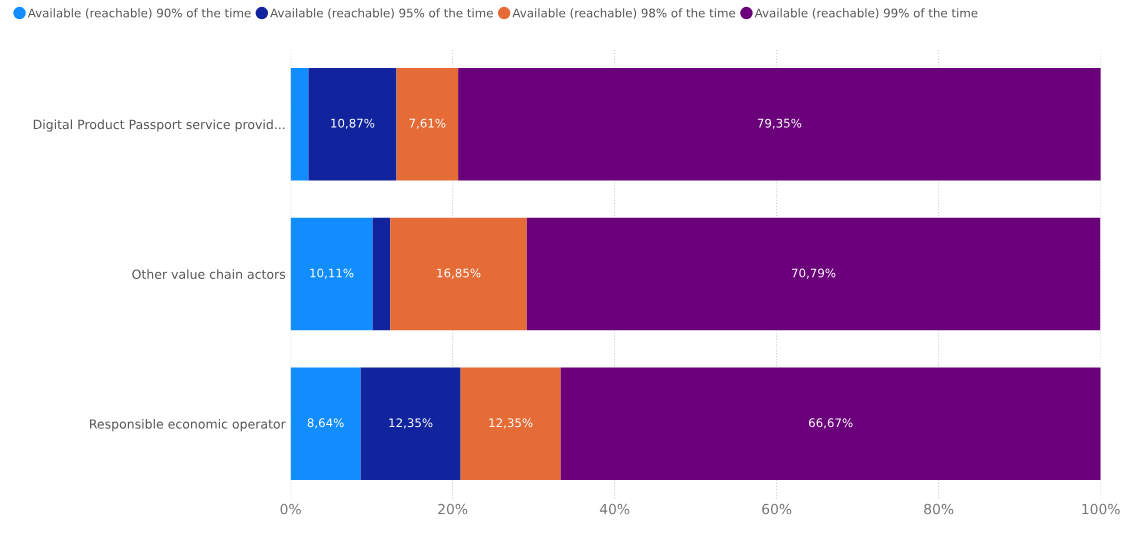  Describe the element at coordinates (453, 509) in the screenshot. I see `x-tick-label: 20%` at that location.